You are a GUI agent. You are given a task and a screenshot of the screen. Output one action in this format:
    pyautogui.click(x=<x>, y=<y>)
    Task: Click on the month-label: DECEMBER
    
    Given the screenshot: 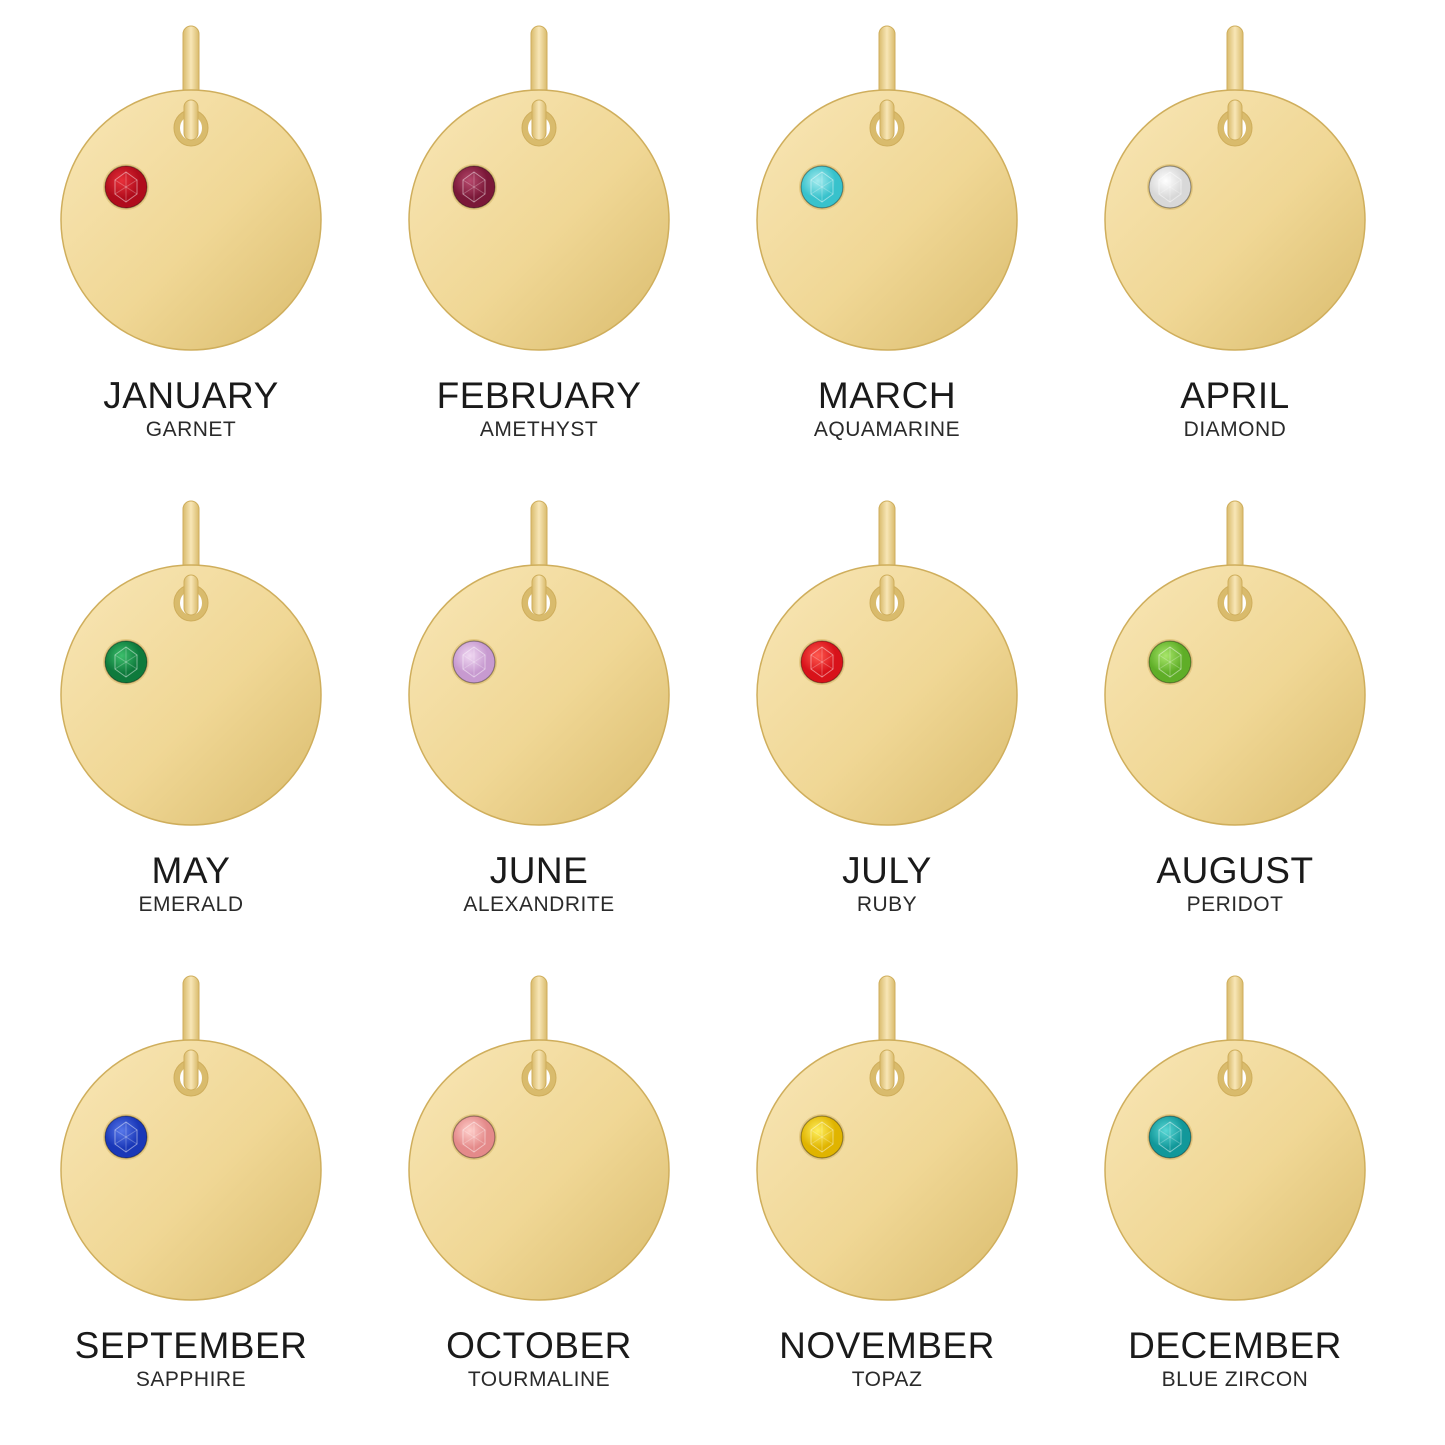 What is the action you would take?
    pyautogui.click(x=1235, y=1345)
    